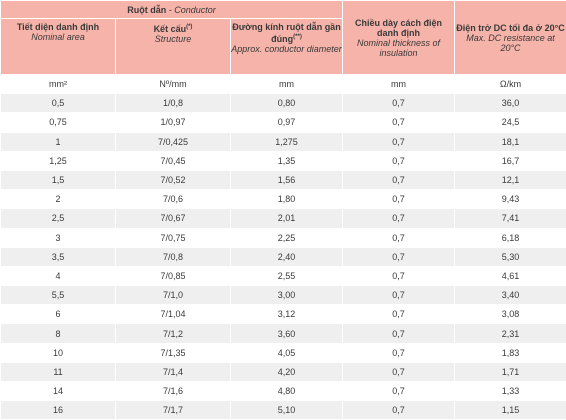 The width and height of the screenshot is (566, 420). Describe the element at coordinates (287, 199) in the screenshot. I see `table-cell: 1,80` at that location.